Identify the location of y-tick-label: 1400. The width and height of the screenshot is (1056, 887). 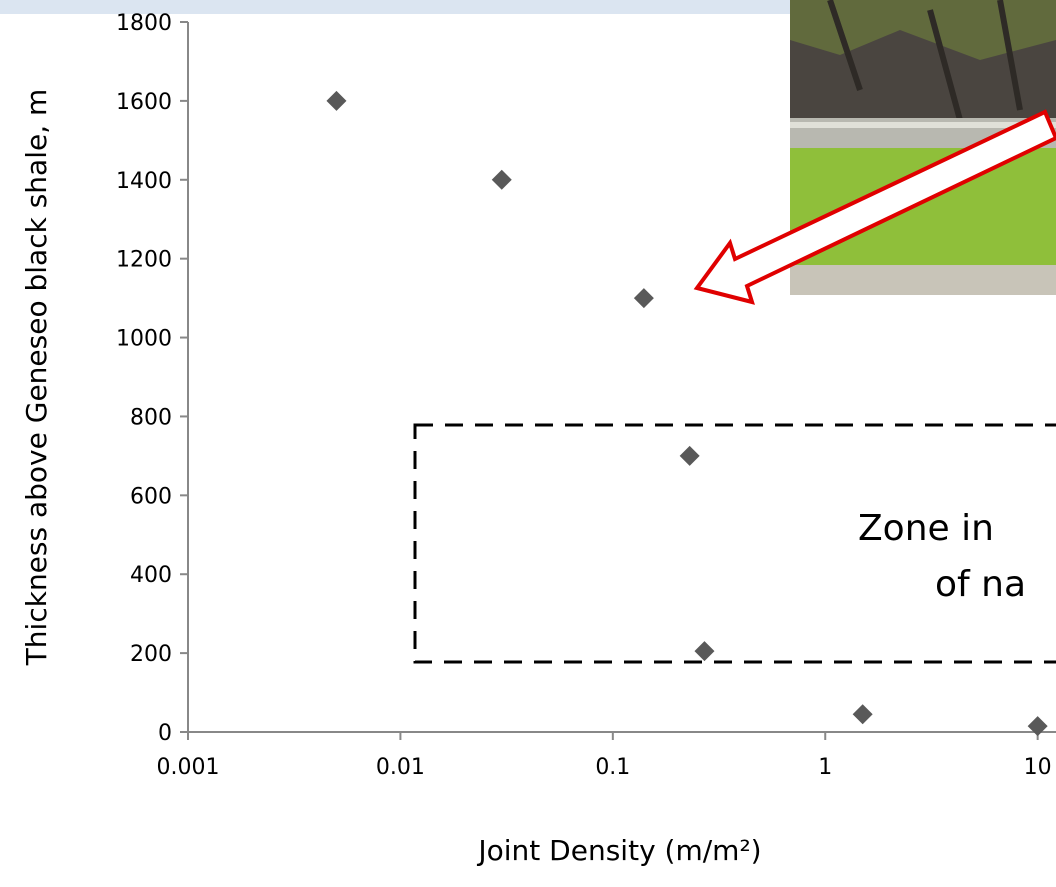
(144, 181).